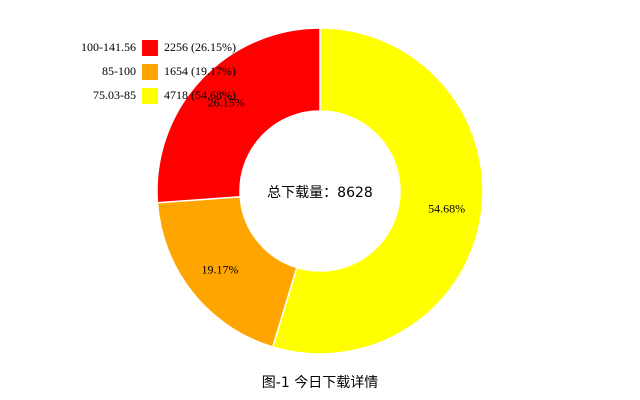 Image resolution: width=640 pixels, height=400 pixels. Describe the element at coordinates (114, 95) in the screenshot. I see `legend-label: 75.03-85` at that location.